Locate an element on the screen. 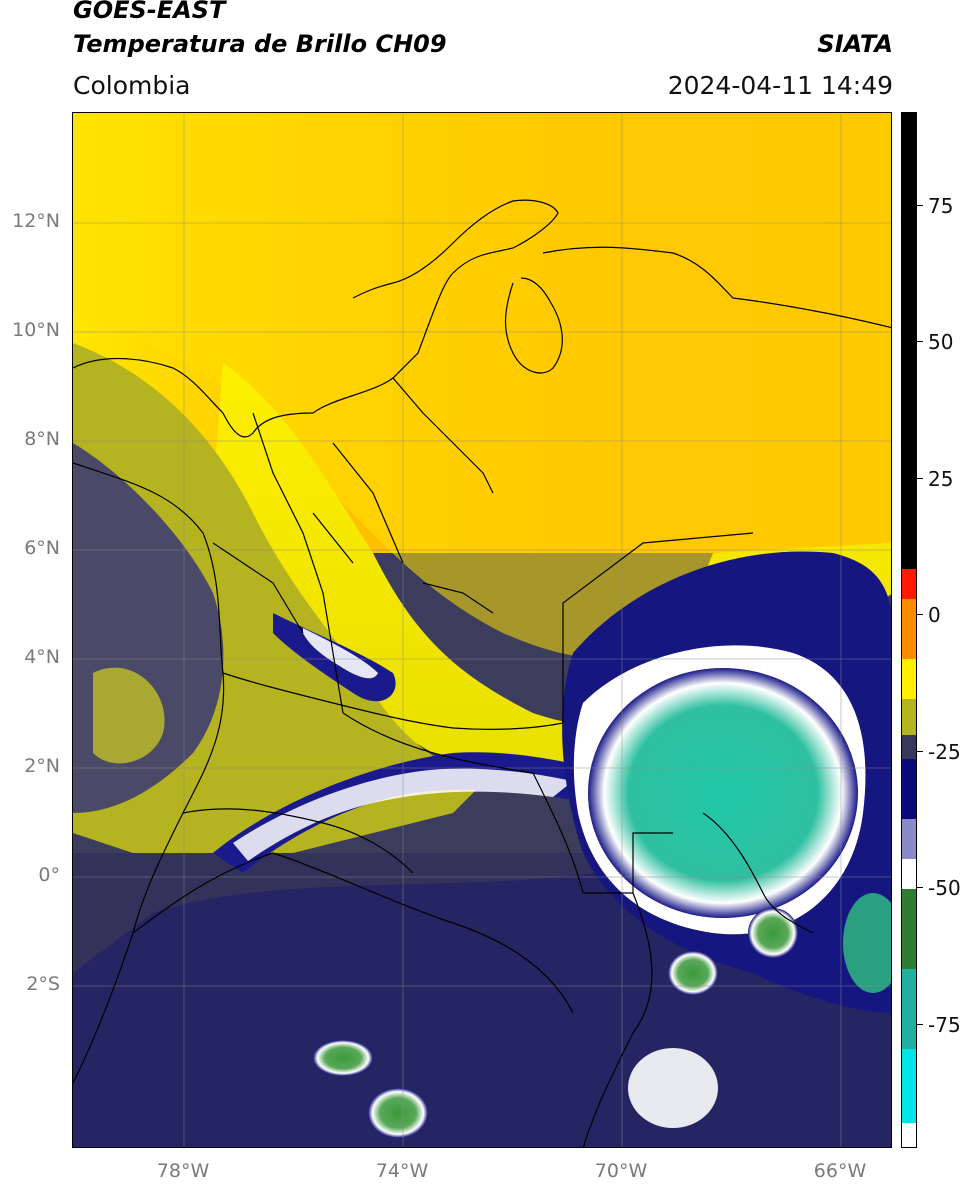  convective-white is located at coordinates (403, 814).